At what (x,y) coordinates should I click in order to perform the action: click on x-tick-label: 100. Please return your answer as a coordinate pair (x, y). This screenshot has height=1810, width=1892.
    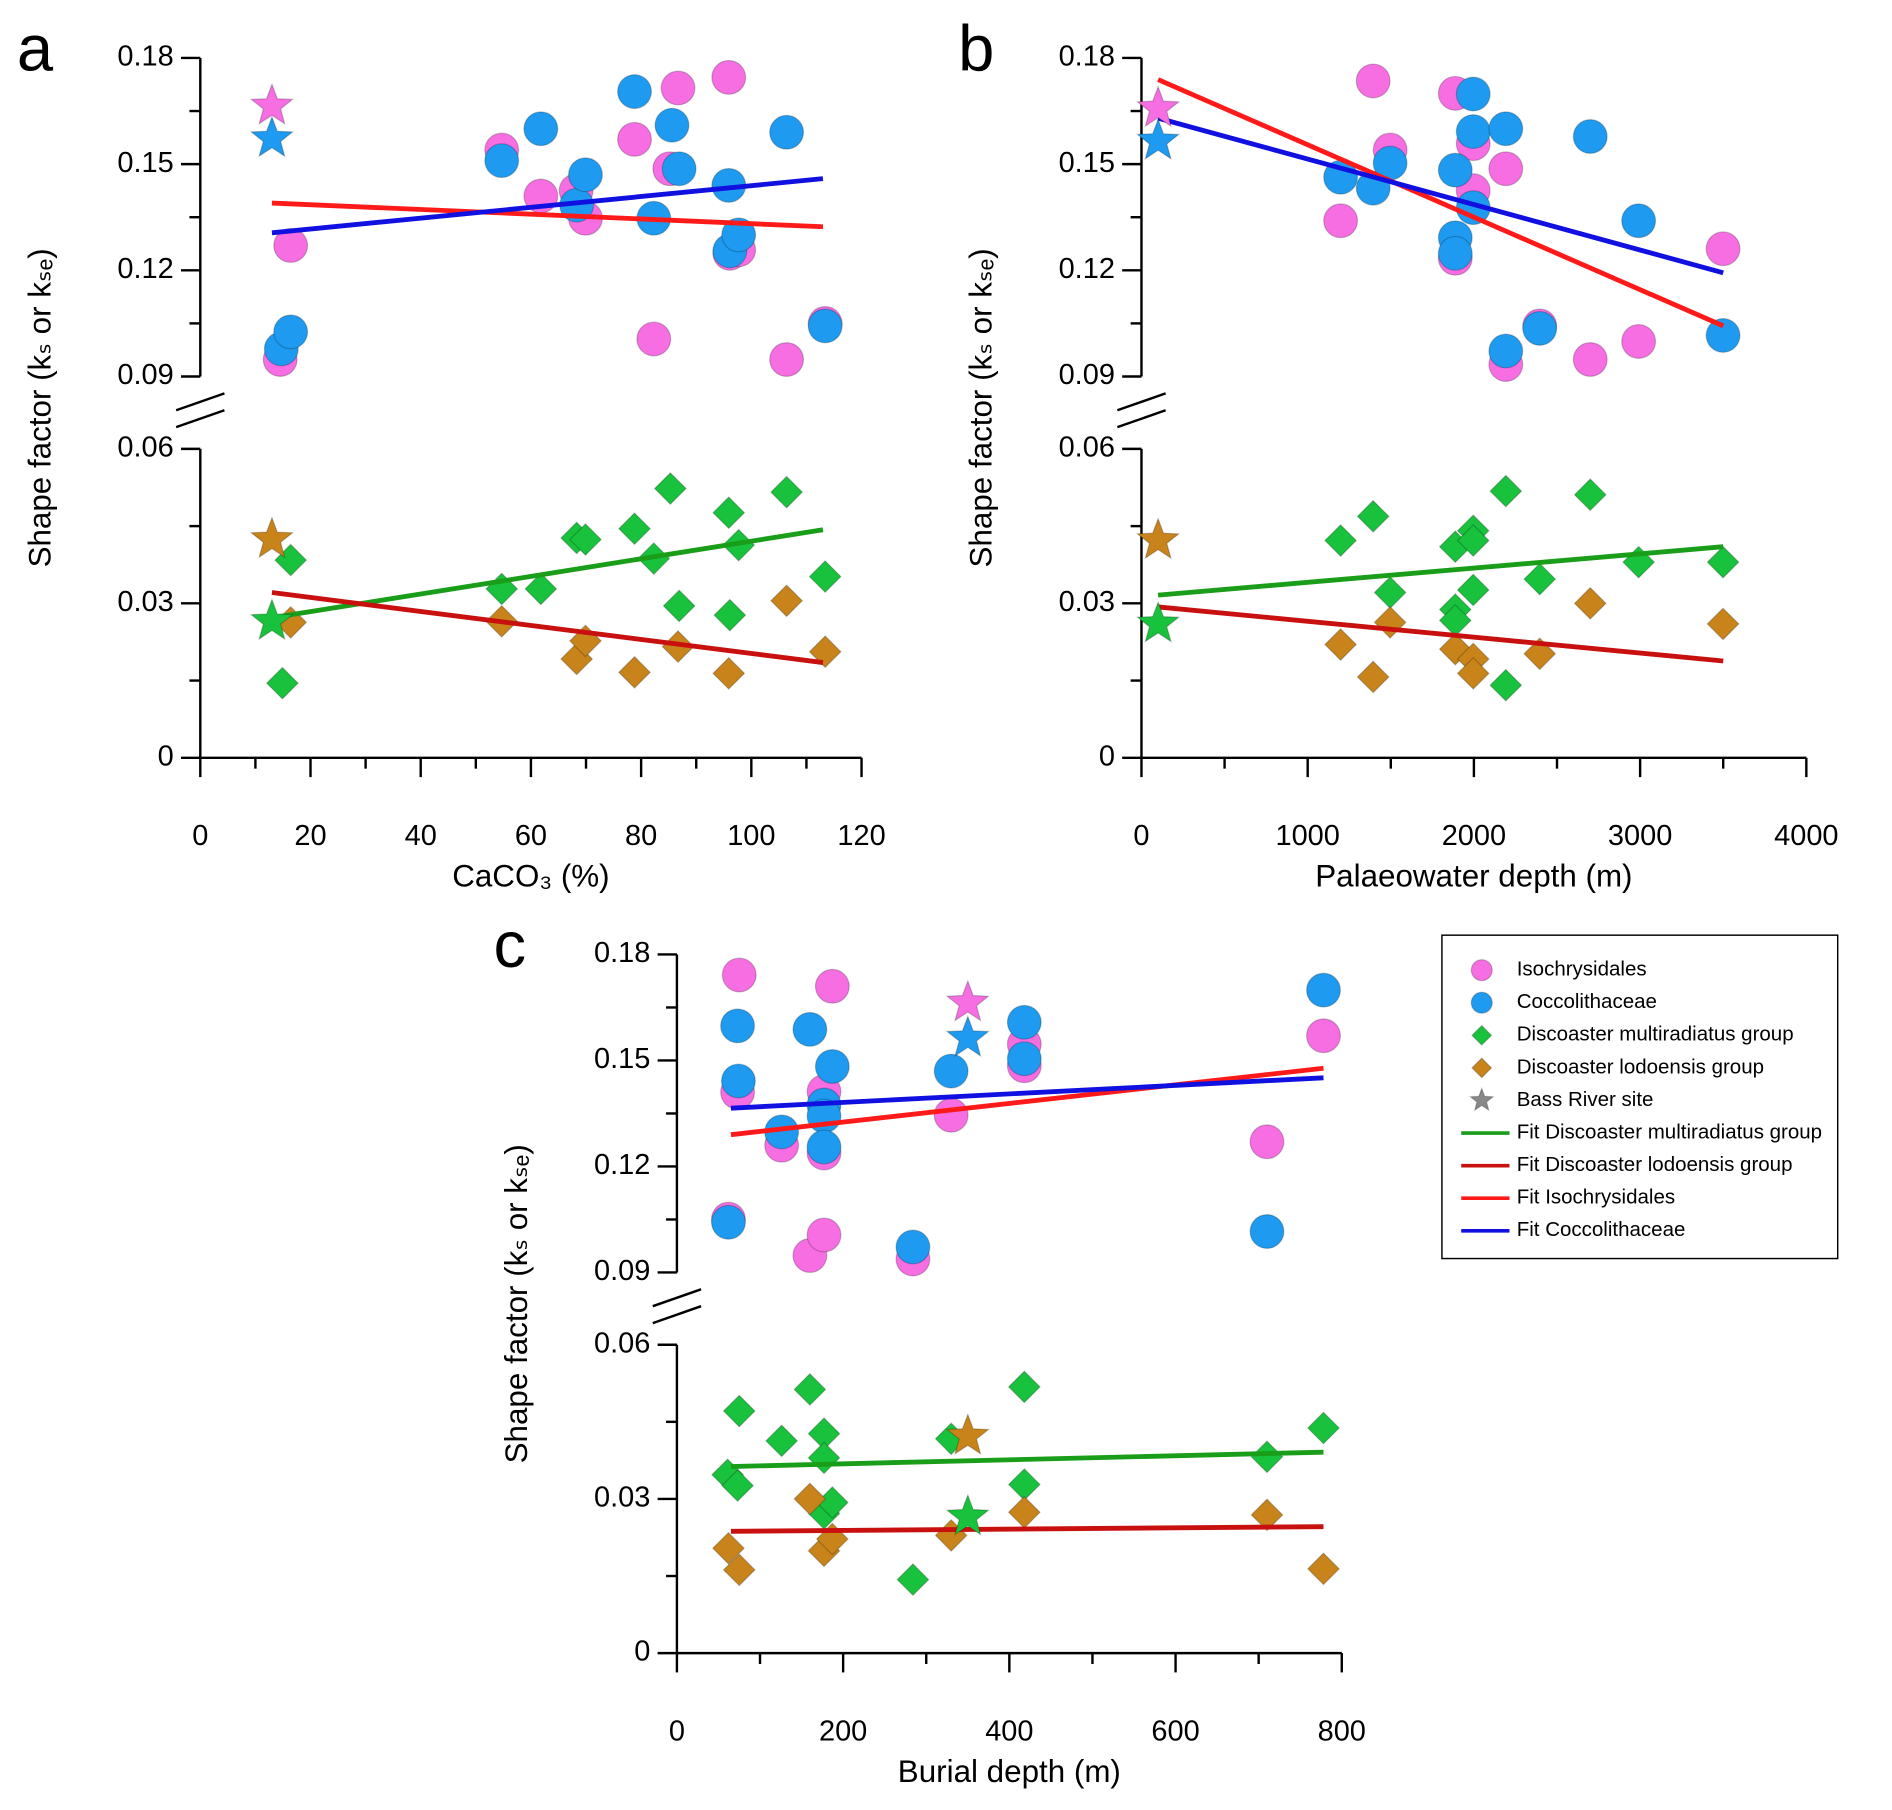
    Looking at the image, I should click on (751, 836).